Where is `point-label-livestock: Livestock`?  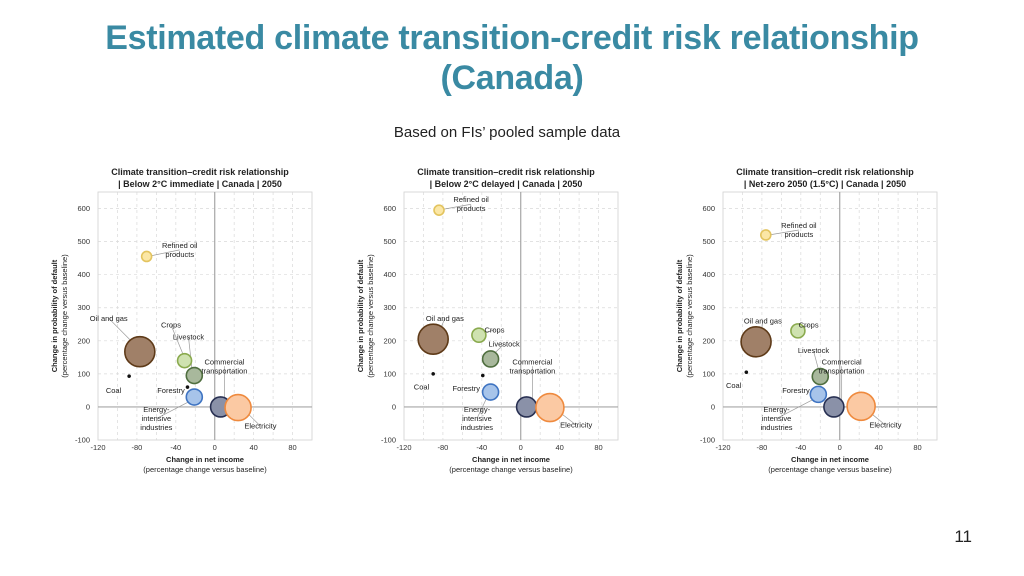 point-label-livestock: Livestock is located at coordinates (814, 350).